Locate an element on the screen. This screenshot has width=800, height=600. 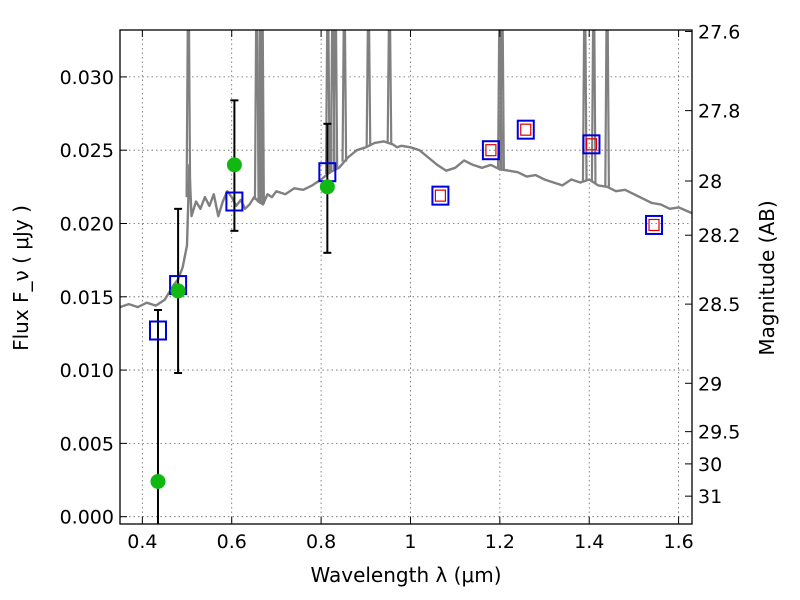
right-tick-label: 31 is located at coordinates (710, 497).